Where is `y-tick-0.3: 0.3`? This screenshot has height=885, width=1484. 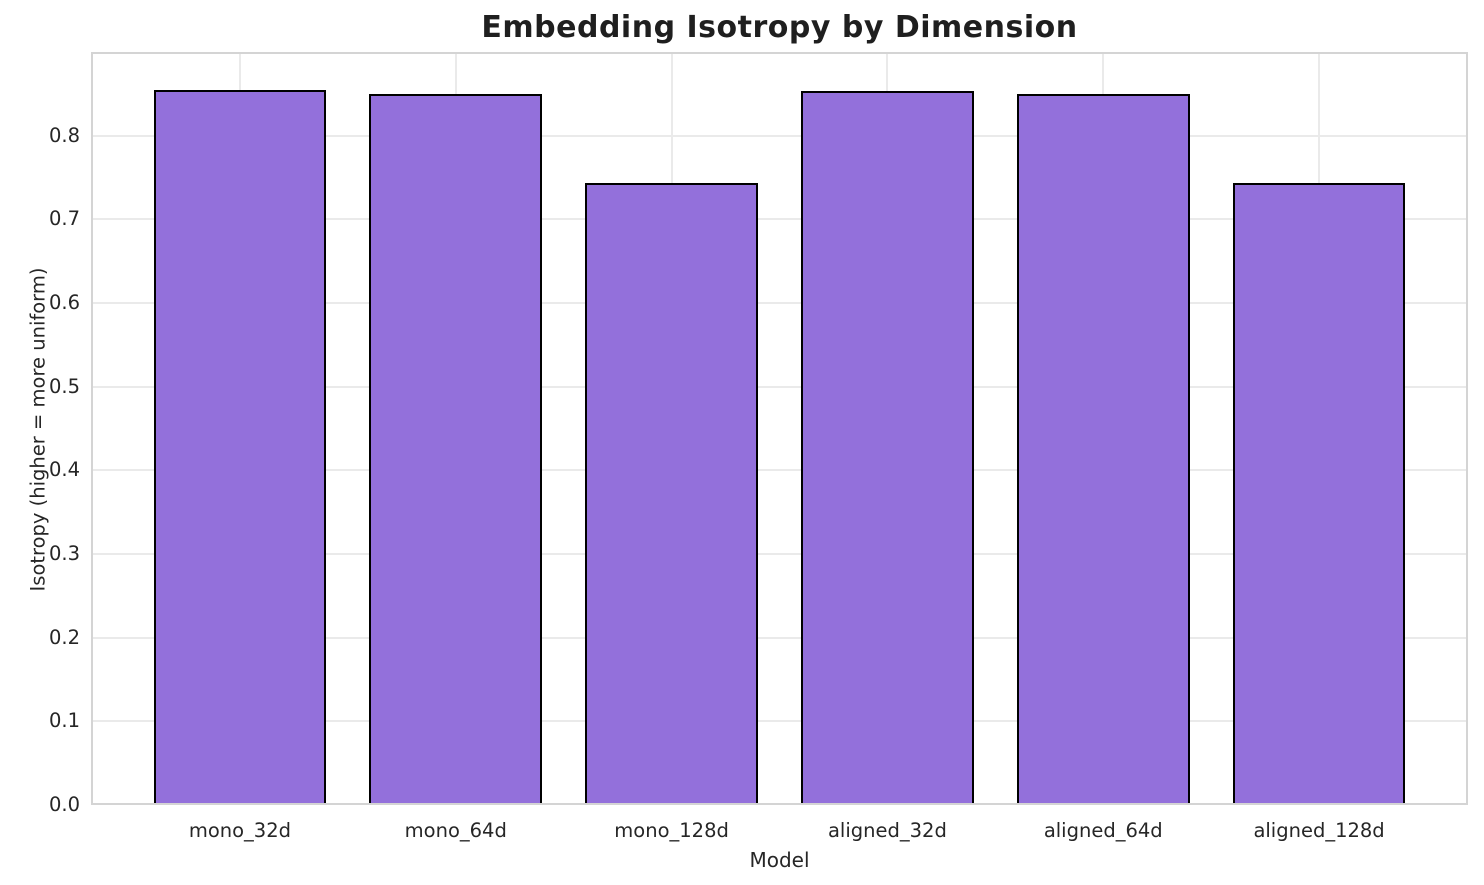
y-tick-0.3: 0.3 is located at coordinates (64, 553).